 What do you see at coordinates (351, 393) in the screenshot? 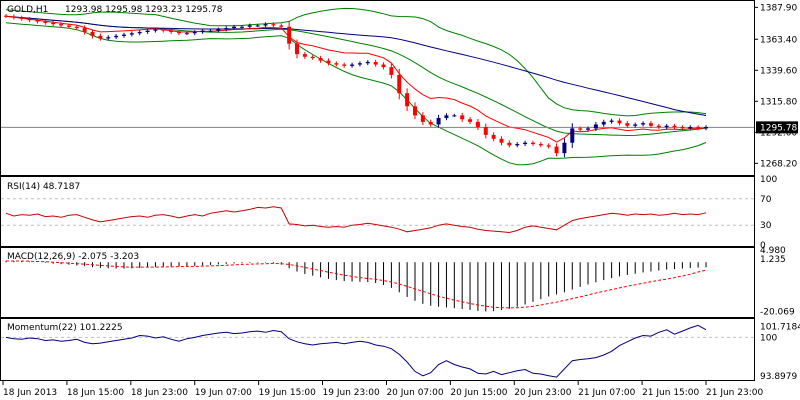
I see `time-tick-label: 19 Jun 23:00` at bounding box center [351, 393].